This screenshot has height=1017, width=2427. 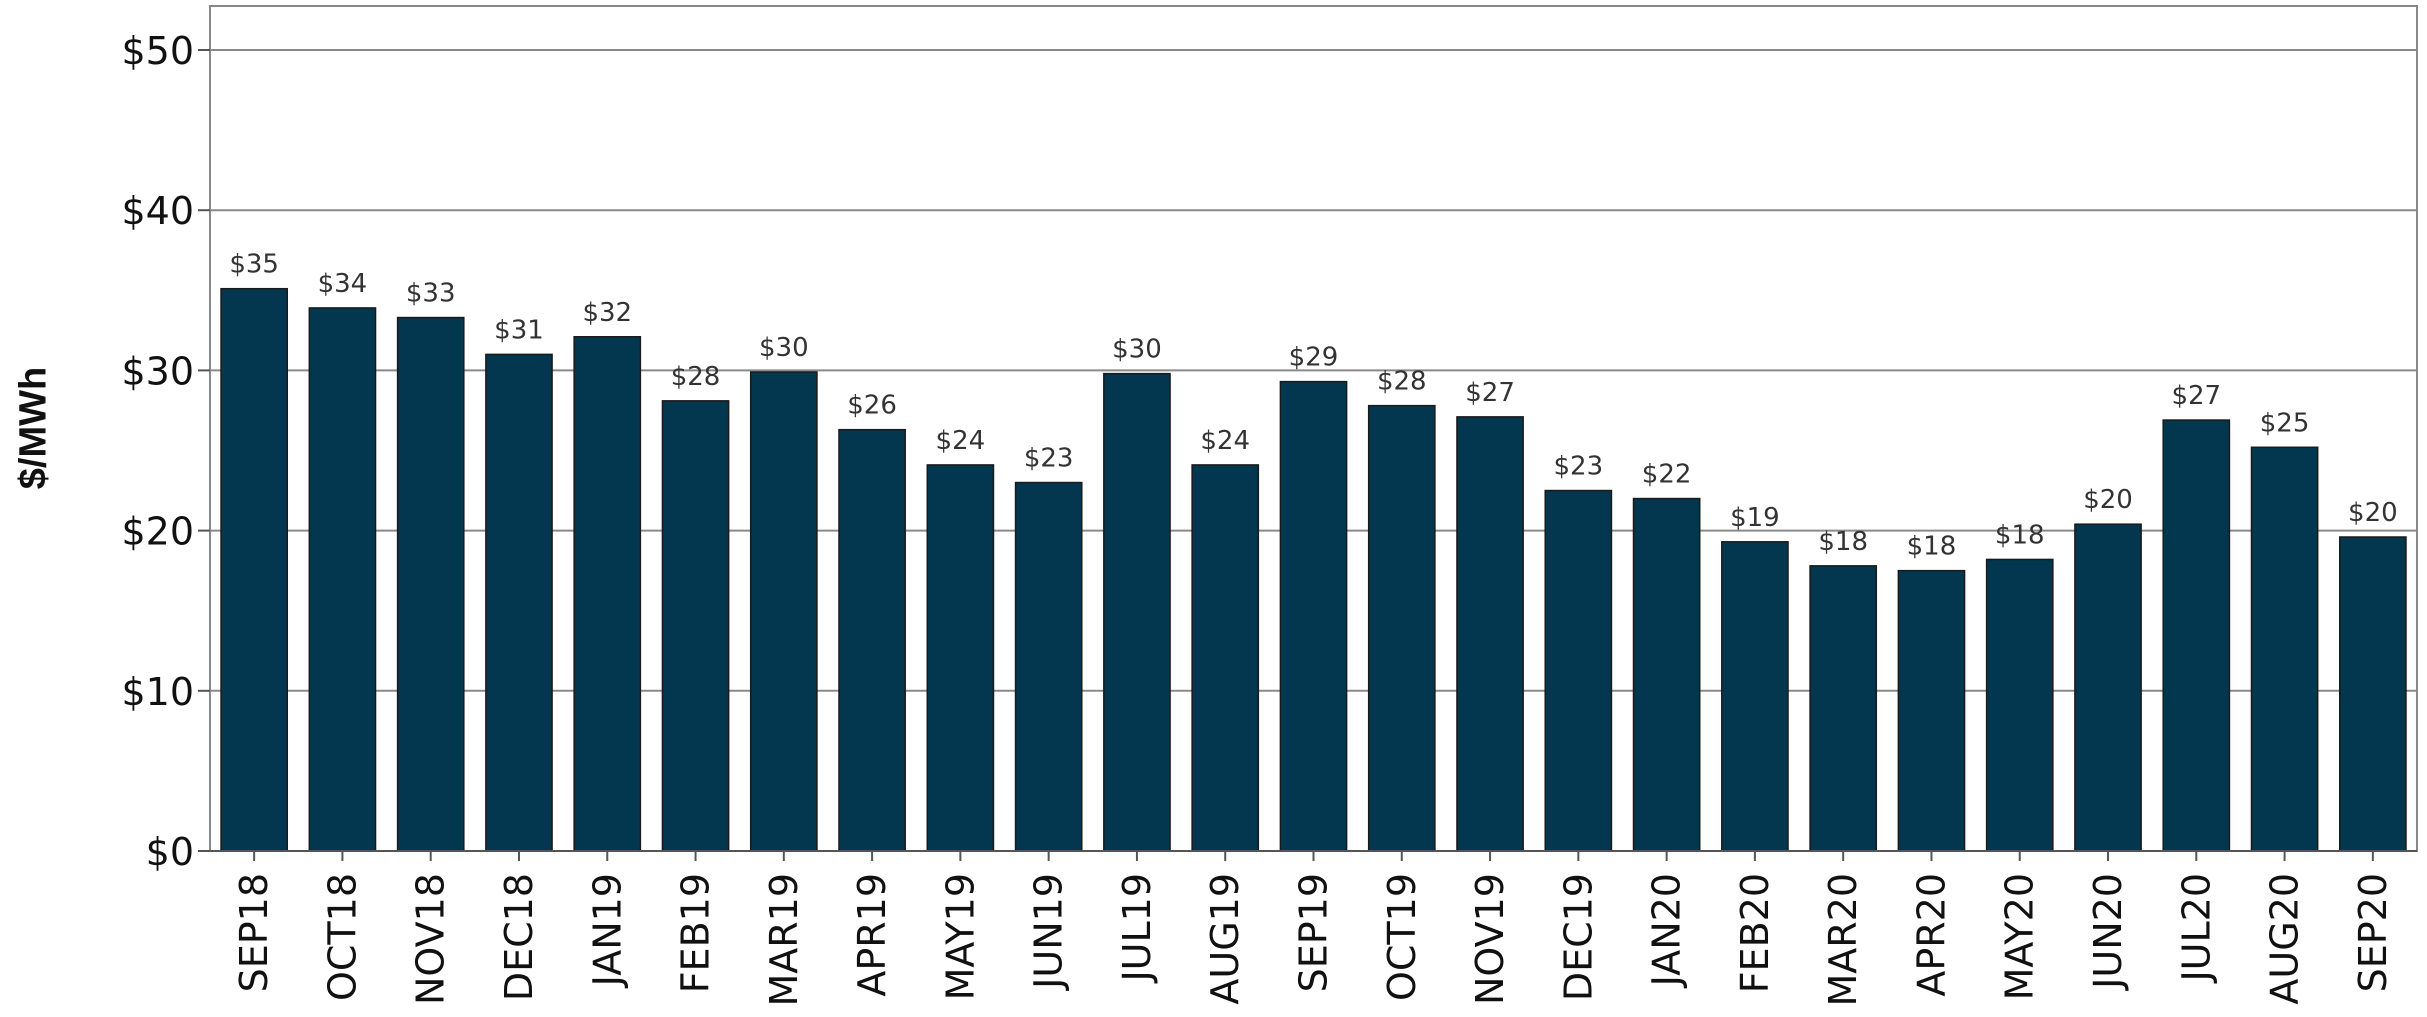 What do you see at coordinates (1931, 935) in the screenshot?
I see `x-tick-label: APR20` at bounding box center [1931, 935].